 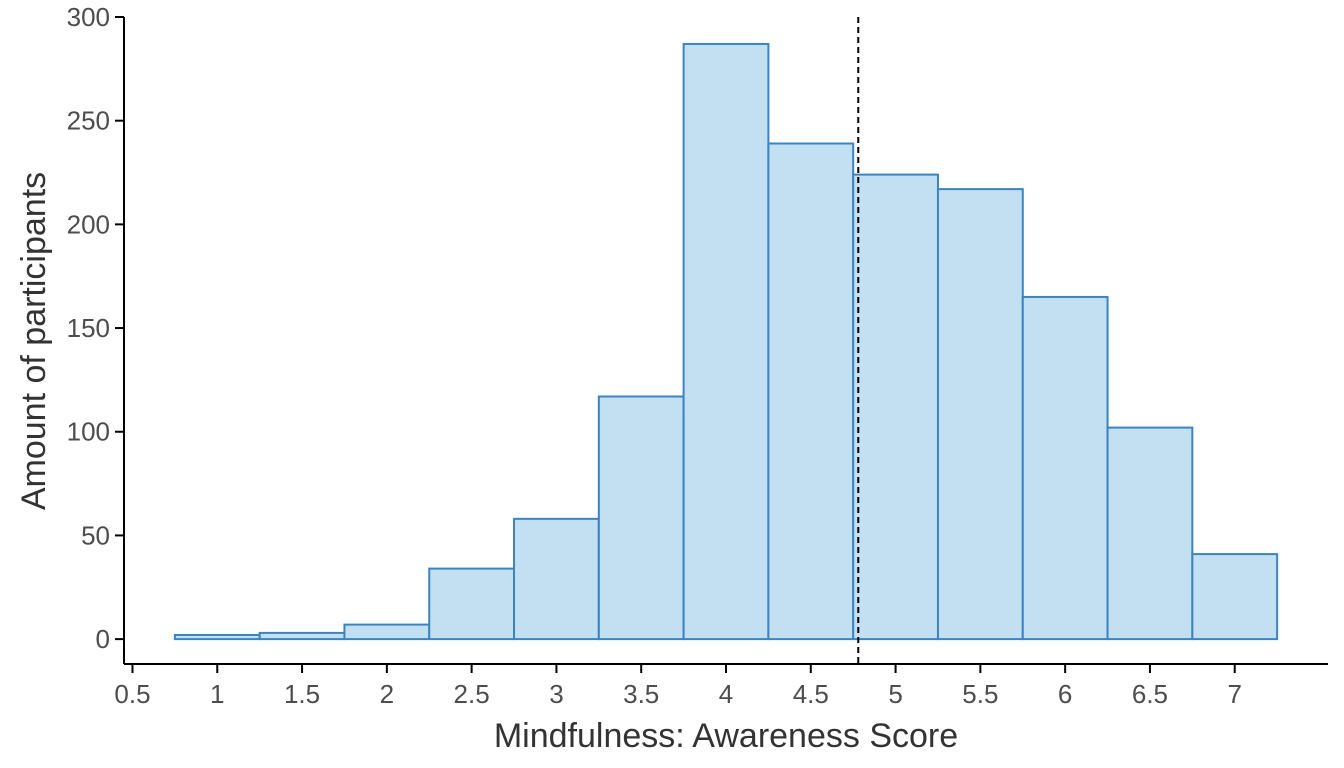 What do you see at coordinates (34, 341) in the screenshot?
I see `y-axis-title: Amount of participants` at bounding box center [34, 341].